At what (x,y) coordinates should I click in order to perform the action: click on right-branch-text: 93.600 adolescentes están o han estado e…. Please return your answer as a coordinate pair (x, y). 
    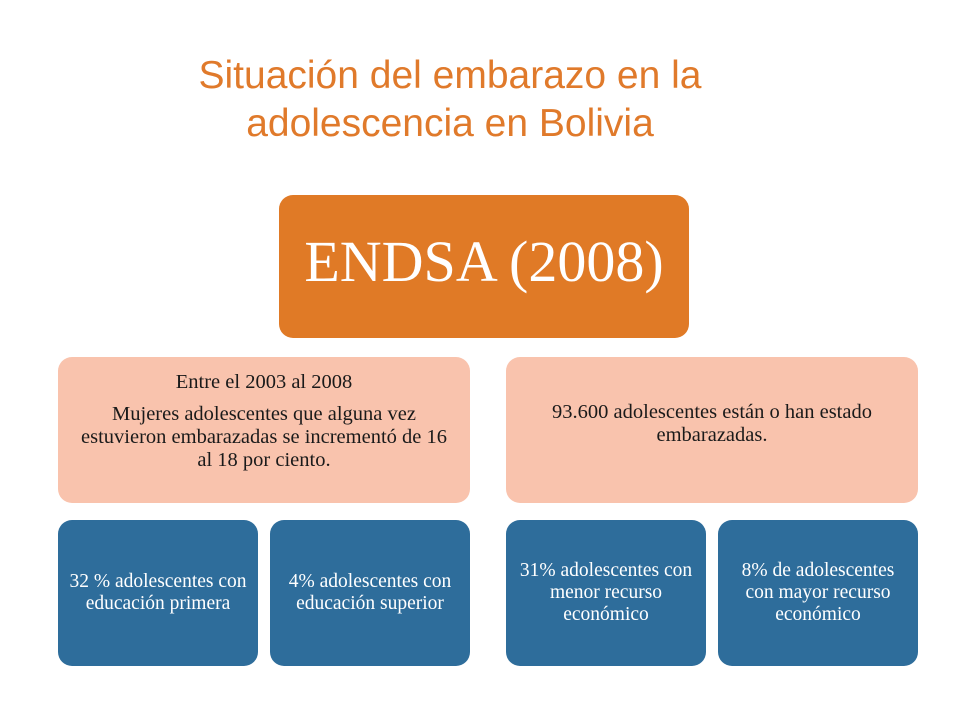
    Looking at the image, I should click on (712, 423).